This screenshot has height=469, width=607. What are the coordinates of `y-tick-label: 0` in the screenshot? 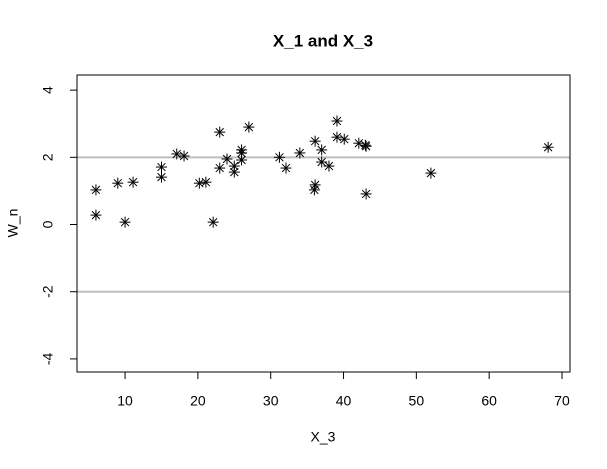 It's located at (48, 224).